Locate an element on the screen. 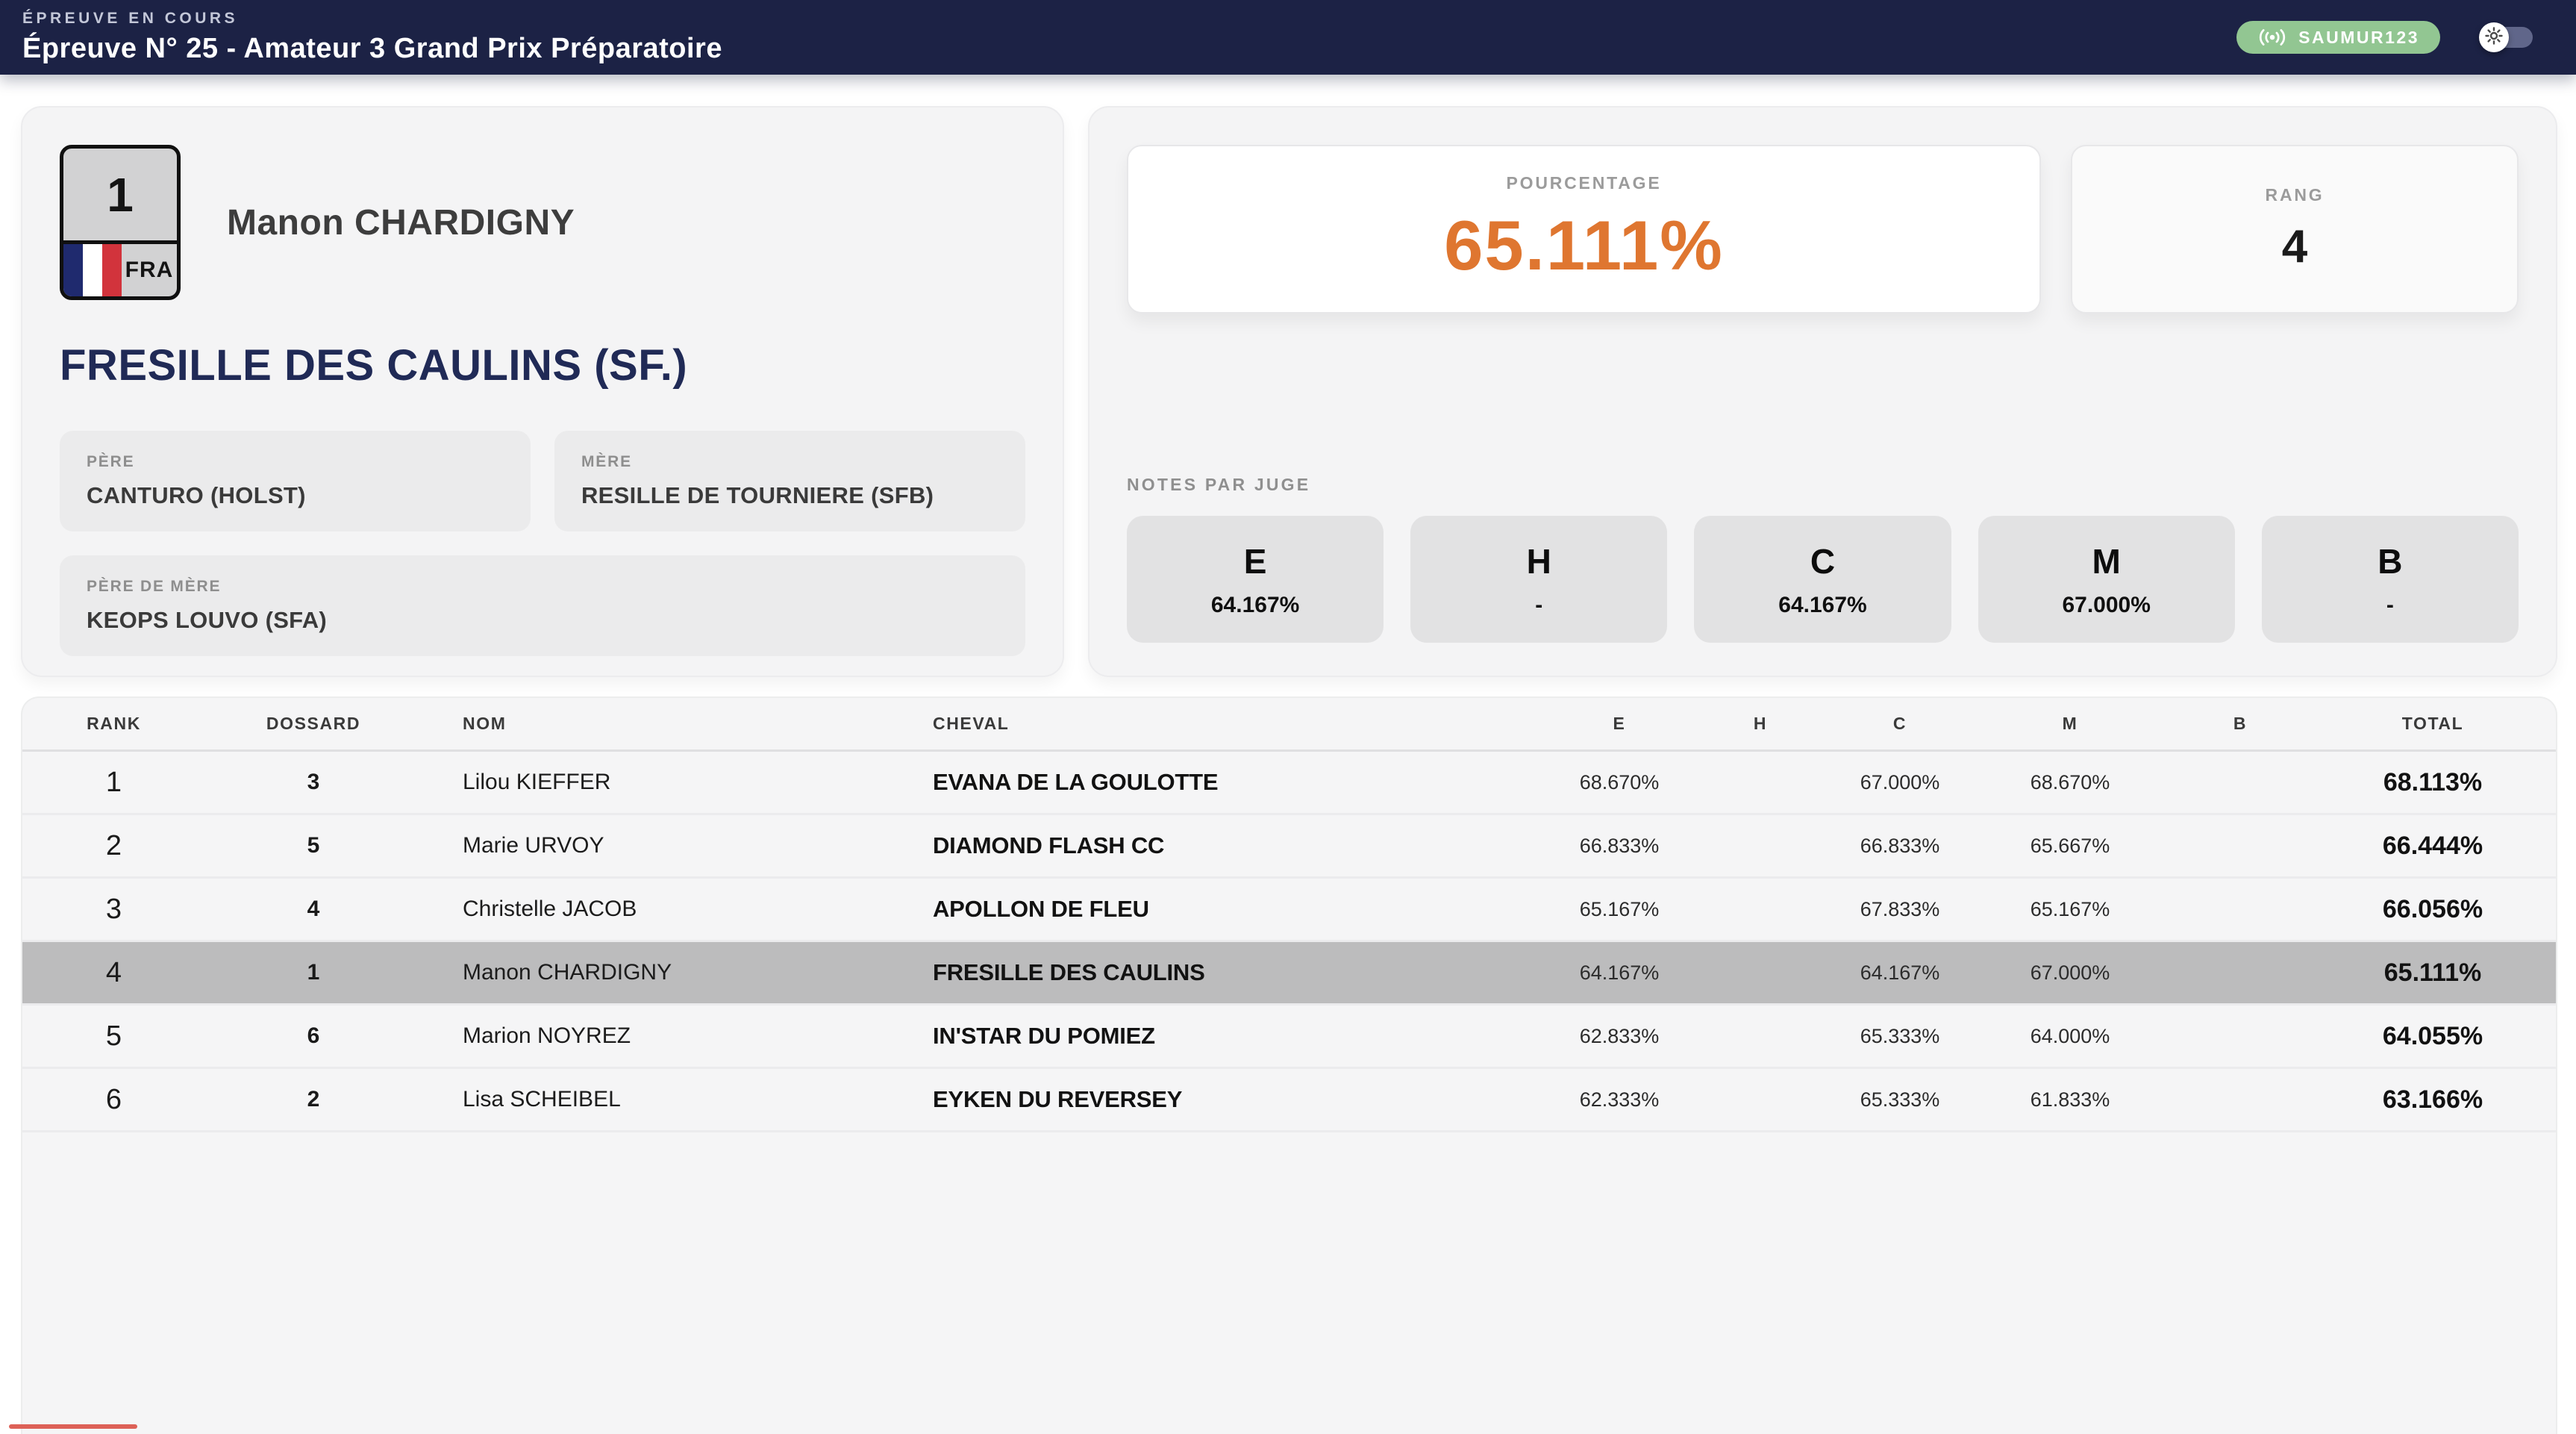 Image resolution: width=2576 pixels, height=1434 pixels. cell-nom: Marie URVOY is located at coordinates (533, 845).